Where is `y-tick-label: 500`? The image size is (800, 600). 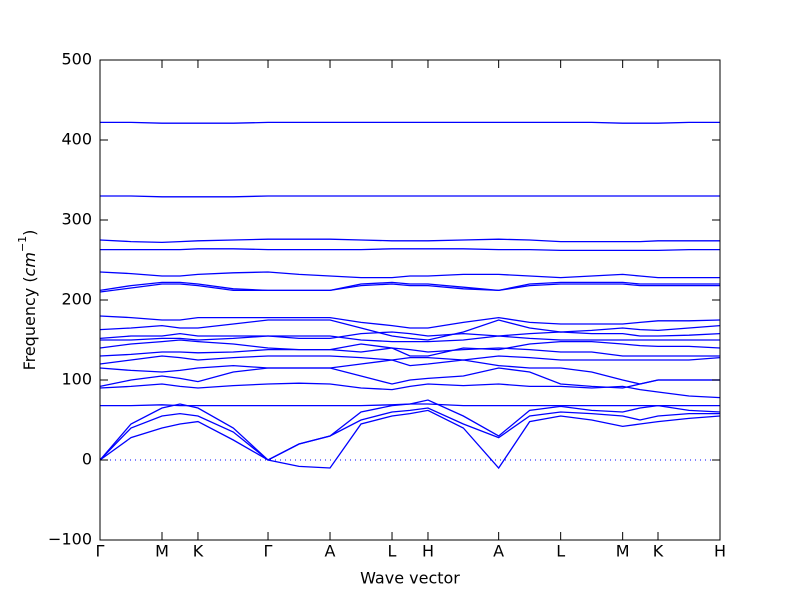 y-tick-label: 500 is located at coordinates (76, 59).